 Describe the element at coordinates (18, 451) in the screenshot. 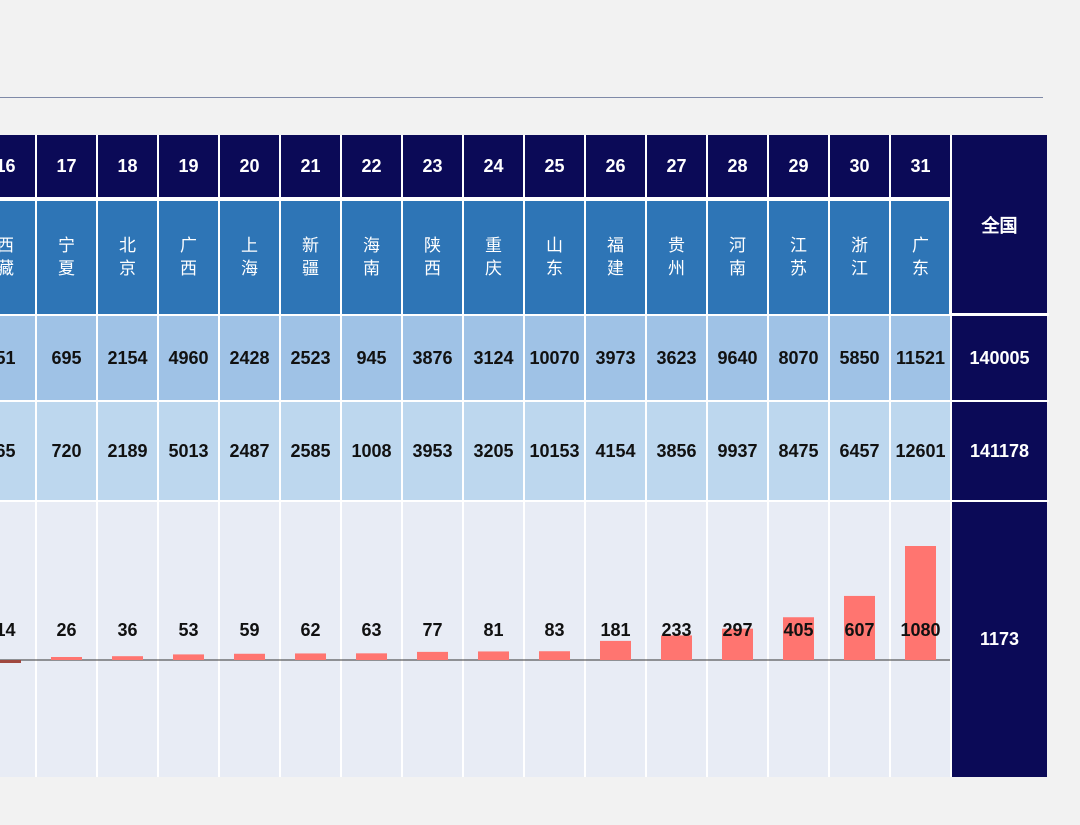

I see `value-2020-cell: 65` at that location.